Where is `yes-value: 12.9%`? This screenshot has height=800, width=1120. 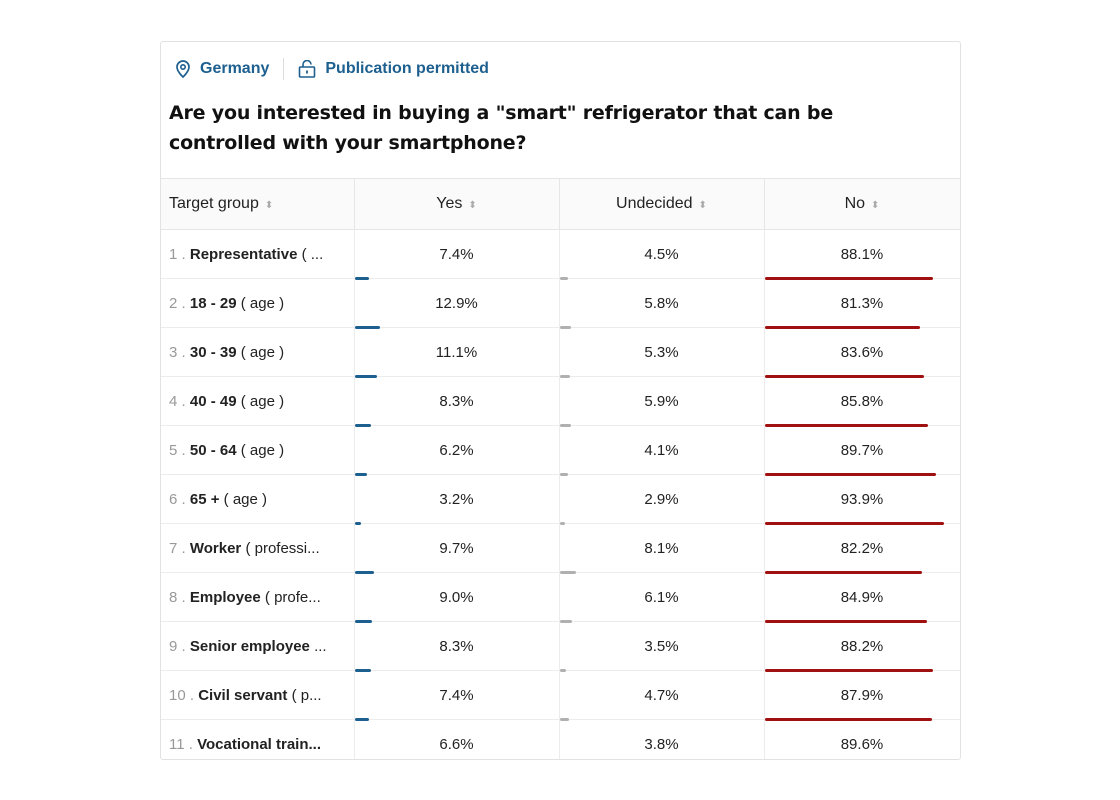
yes-value: 12.9% is located at coordinates (456, 303).